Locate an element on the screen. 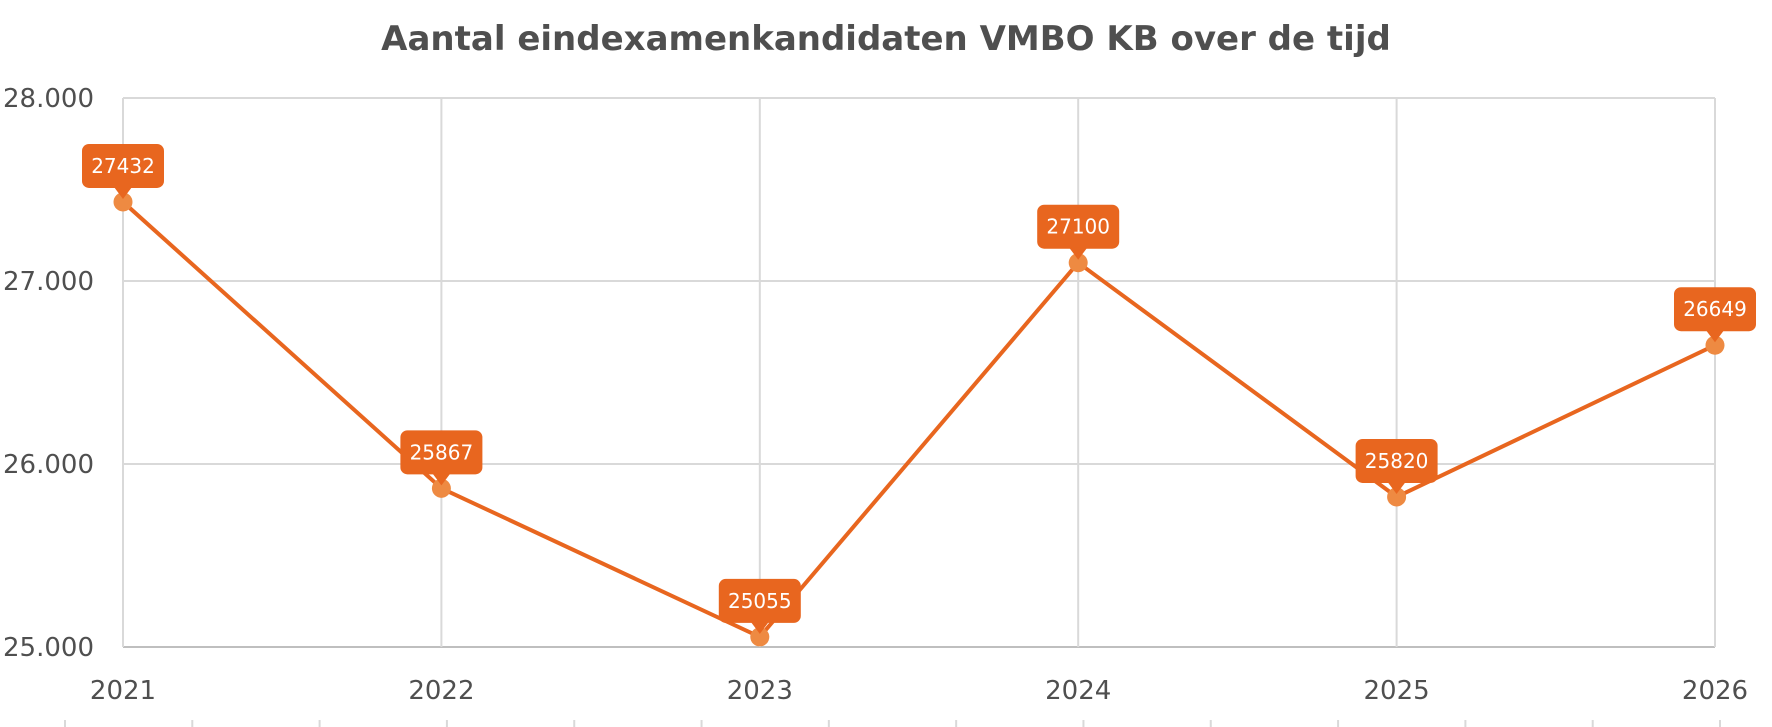  x-tick-label: 2021 is located at coordinates (123, 691).